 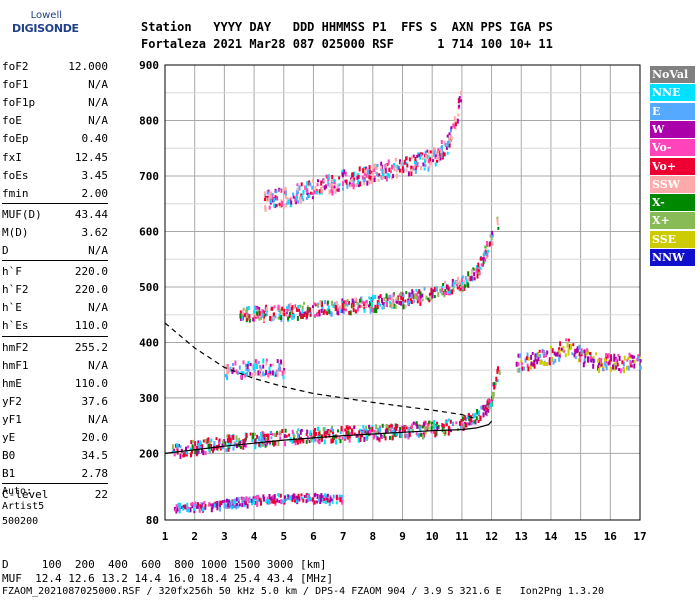 What do you see at coordinates (55, 403) in the screenshot?
I see `param-row: yF2 37.6` at bounding box center [55, 403].